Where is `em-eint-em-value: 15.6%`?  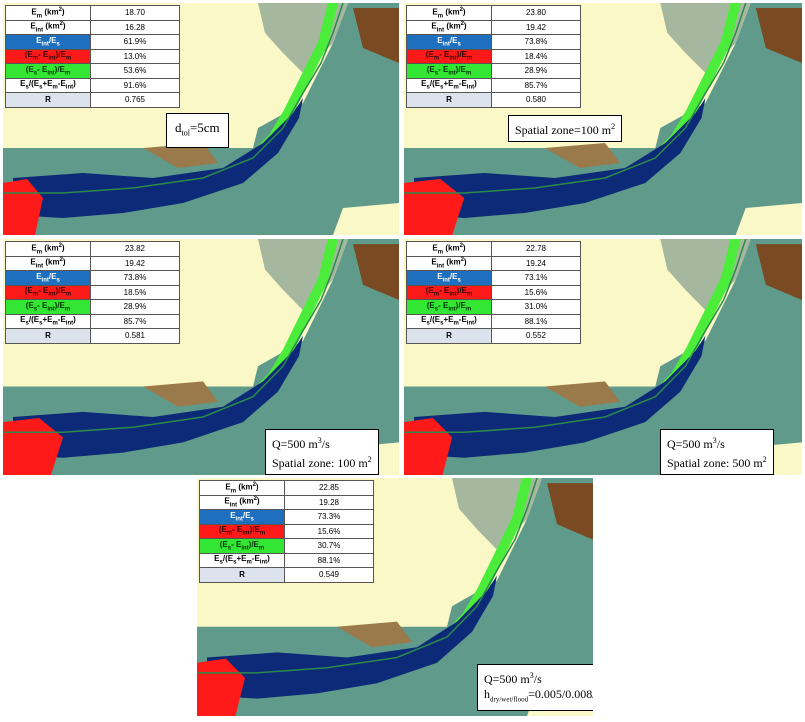 em-eint-em-value: 15.6% is located at coordinates (329, 531).